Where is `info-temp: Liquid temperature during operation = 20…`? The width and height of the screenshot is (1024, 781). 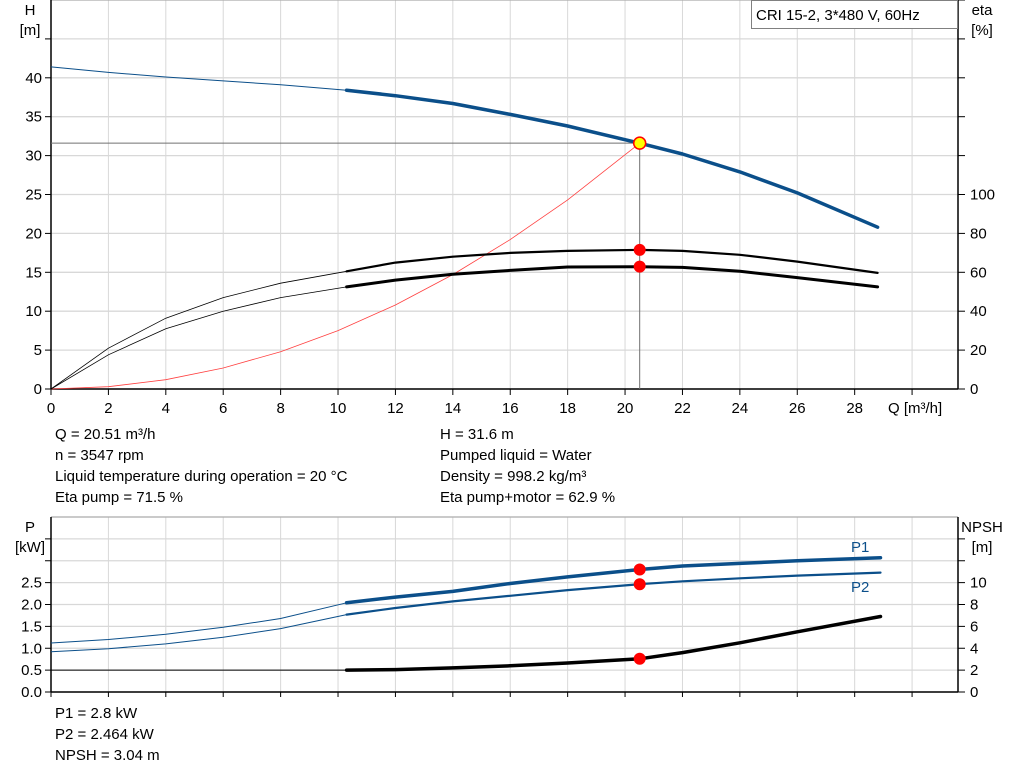
info-temp: Liquid temperature during operation = 20… is located at coordinates (201, 476).